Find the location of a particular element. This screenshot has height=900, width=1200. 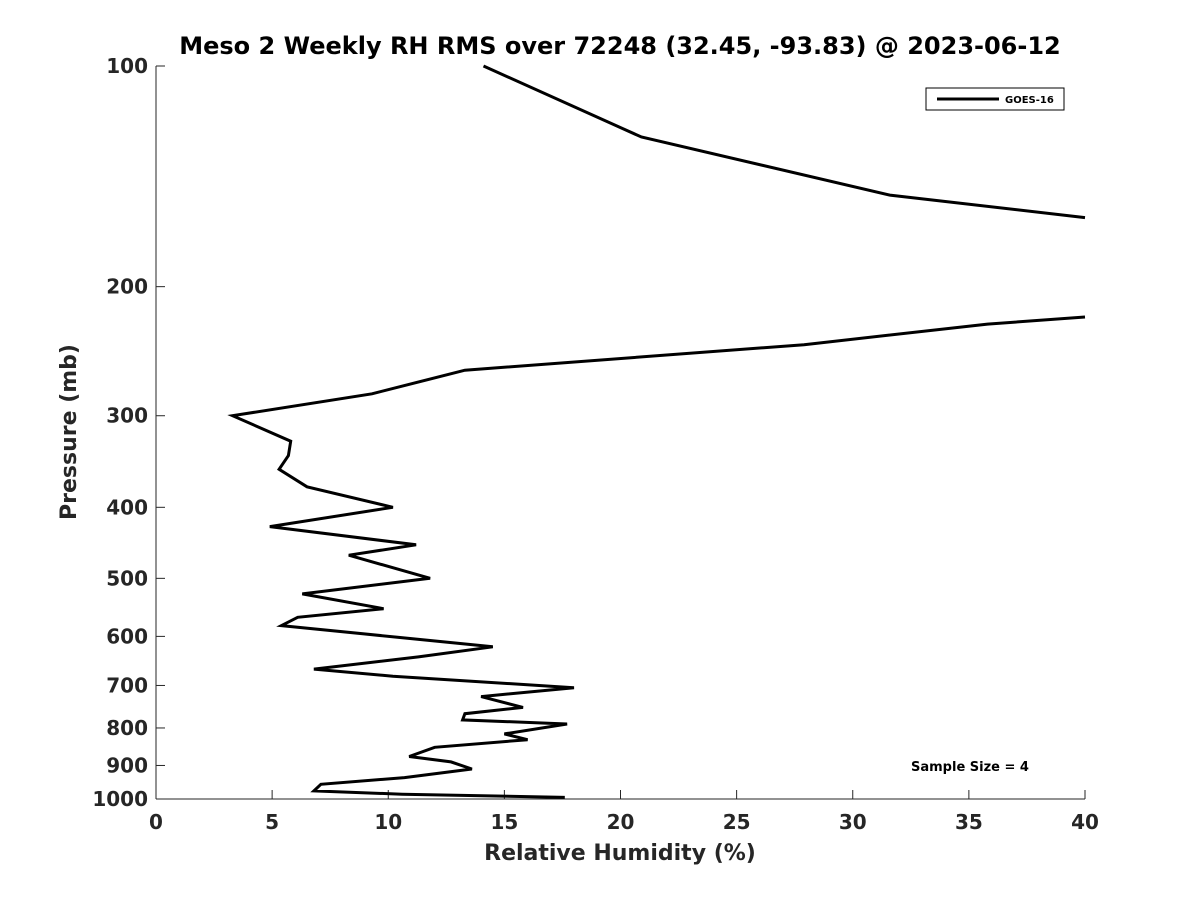

y-tick-label: 600 is located at coordinates (127, 636).